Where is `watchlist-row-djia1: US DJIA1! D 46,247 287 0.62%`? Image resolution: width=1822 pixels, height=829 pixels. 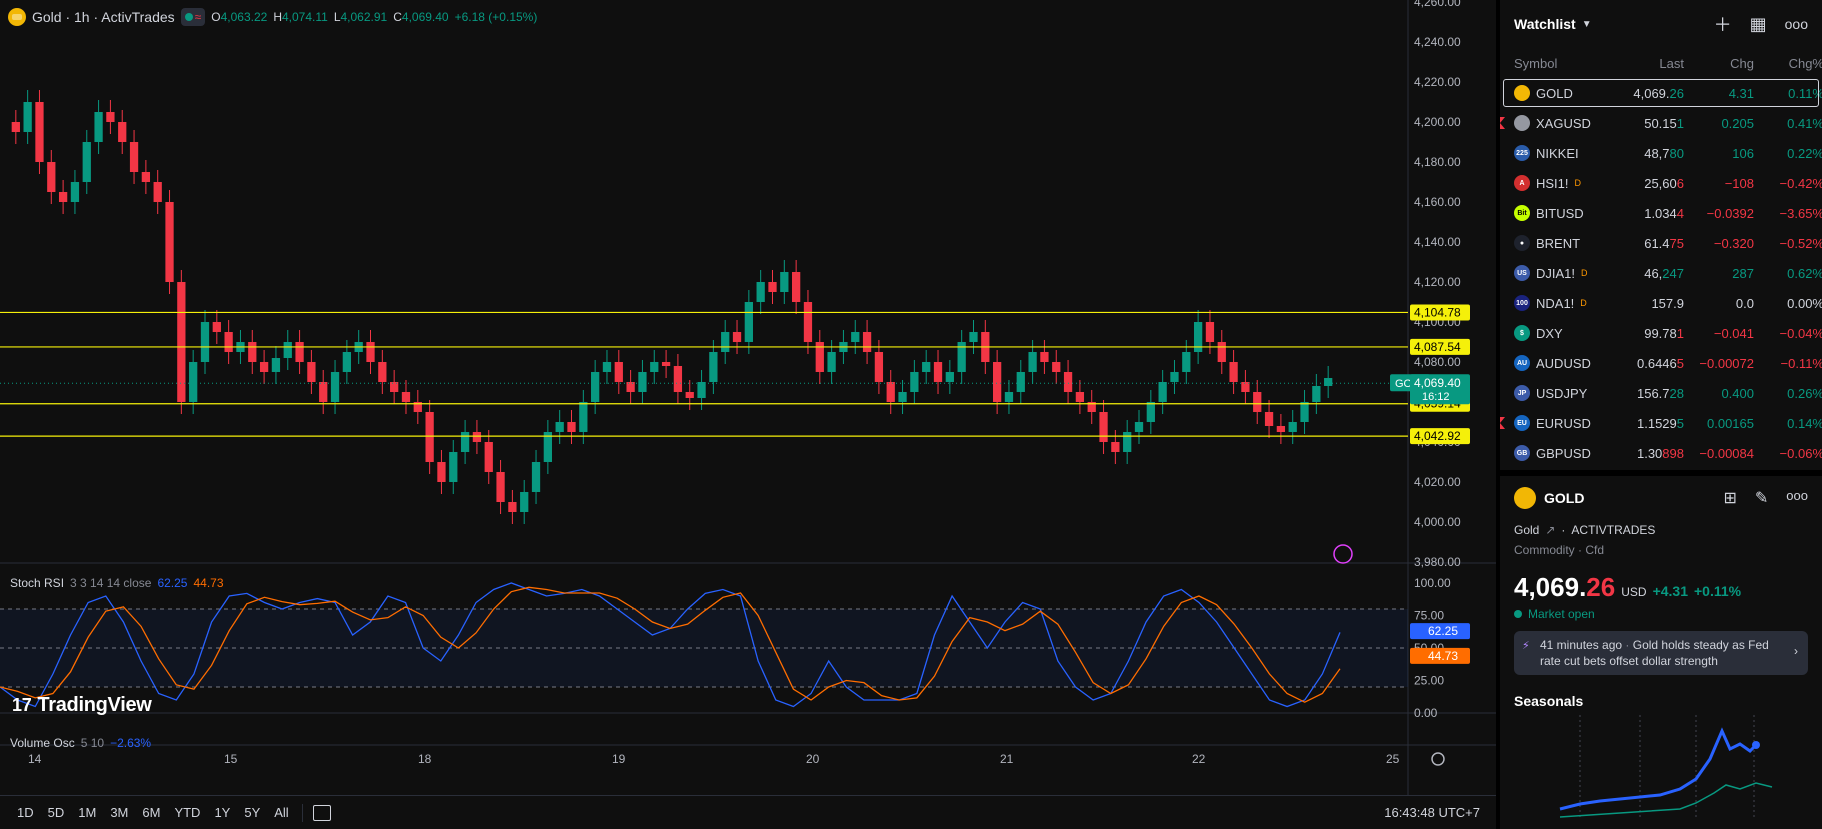 watchlist-row-djia1: US DJIA1! D 46,247 287 0.62% is located at coordinates (1661, 273).